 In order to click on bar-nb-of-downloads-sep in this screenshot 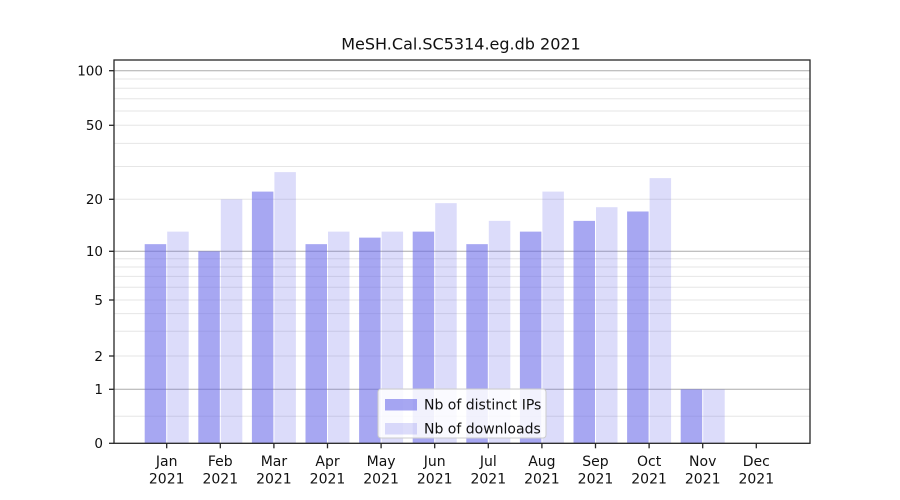, I will do `click(607, 325)`.